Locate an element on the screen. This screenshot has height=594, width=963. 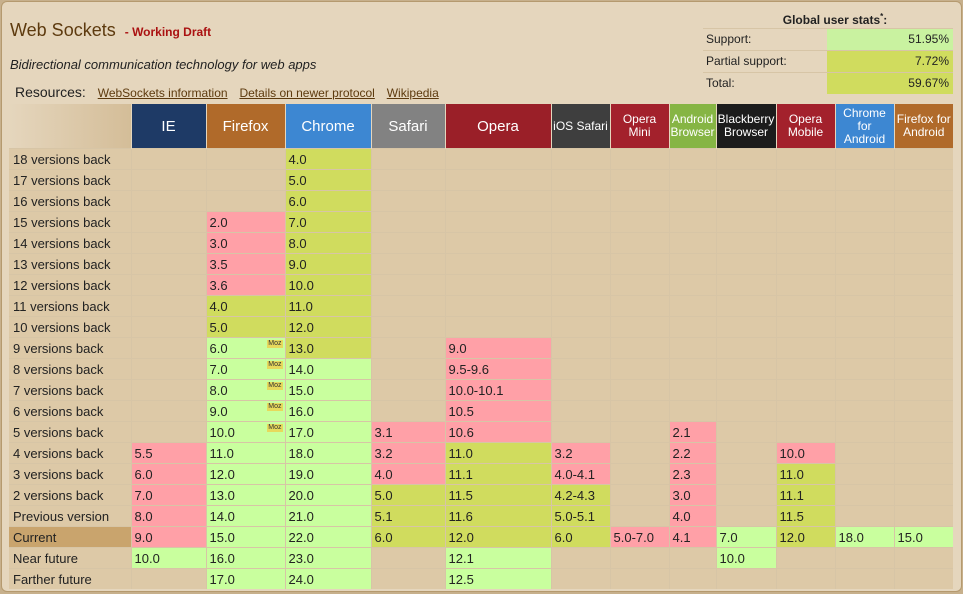
support-cell: 10.0 Moz is located at coordinates (245, 432).